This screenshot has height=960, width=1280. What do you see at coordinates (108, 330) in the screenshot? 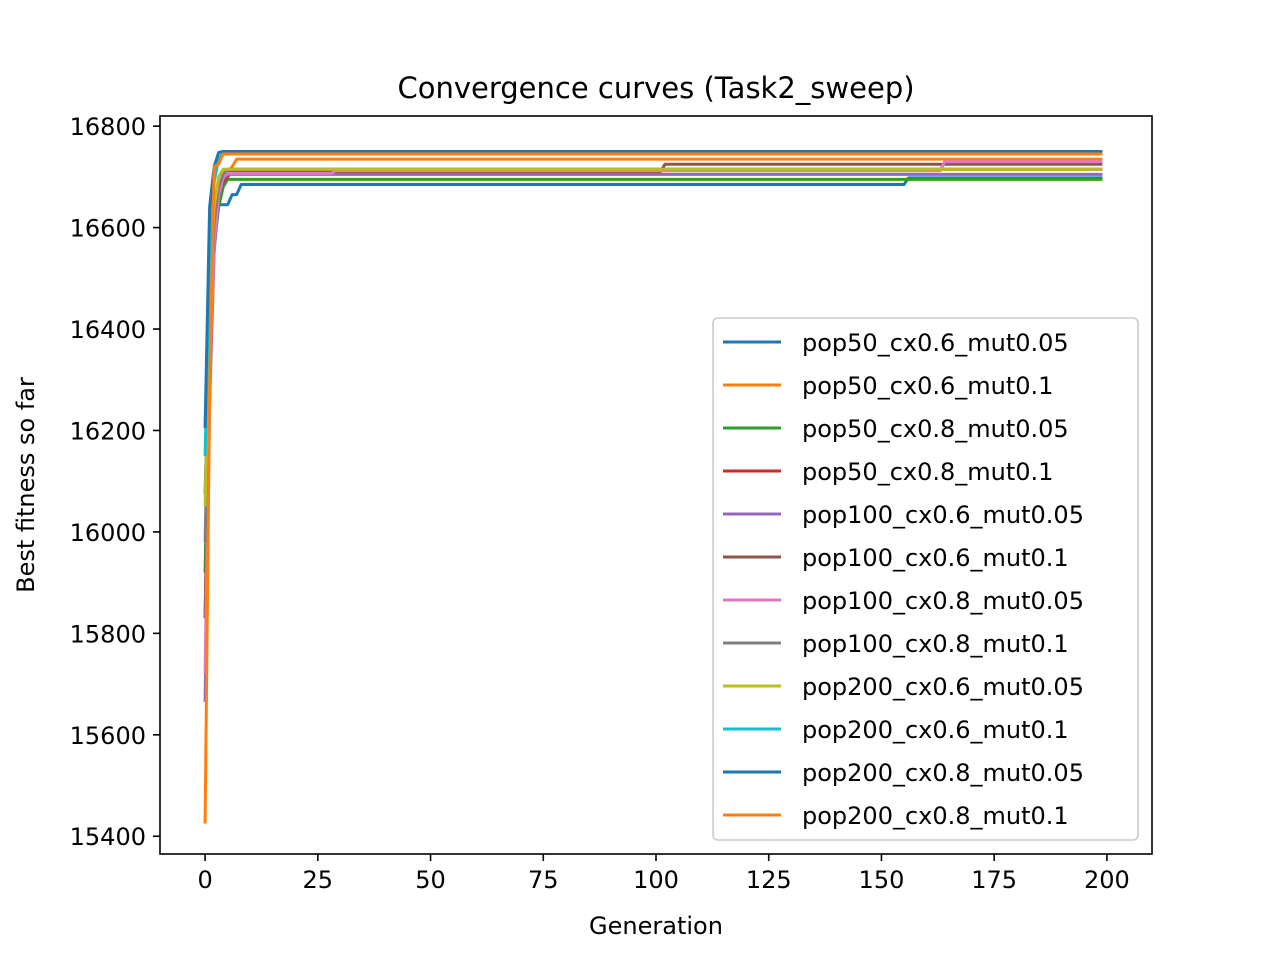
I see `y-tick-label: 16400` at bounding box center [108, 330].